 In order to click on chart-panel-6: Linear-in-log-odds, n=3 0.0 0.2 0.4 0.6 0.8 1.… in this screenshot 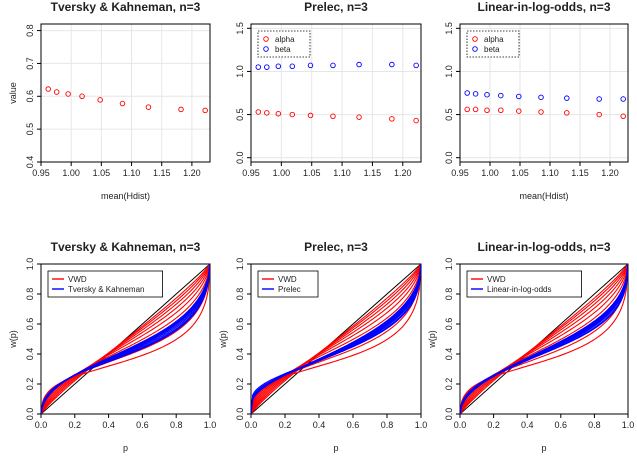, I will do `click(530, 346)`.